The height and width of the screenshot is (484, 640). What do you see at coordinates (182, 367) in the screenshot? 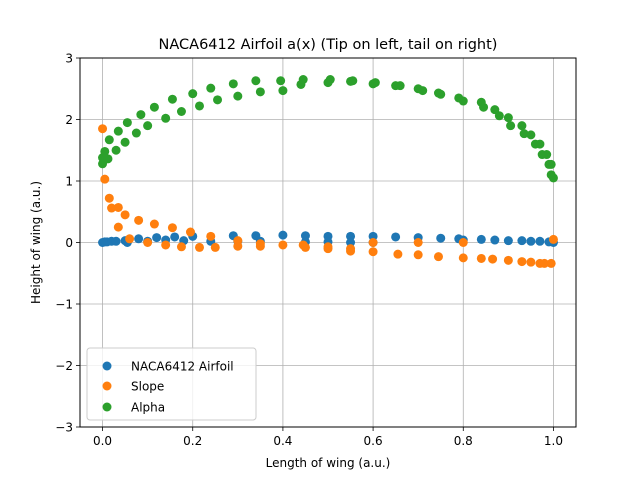
I see `legend-label-naca6412-airfoil: NACA6412 Airfoil` at bounding box center [182, 367].